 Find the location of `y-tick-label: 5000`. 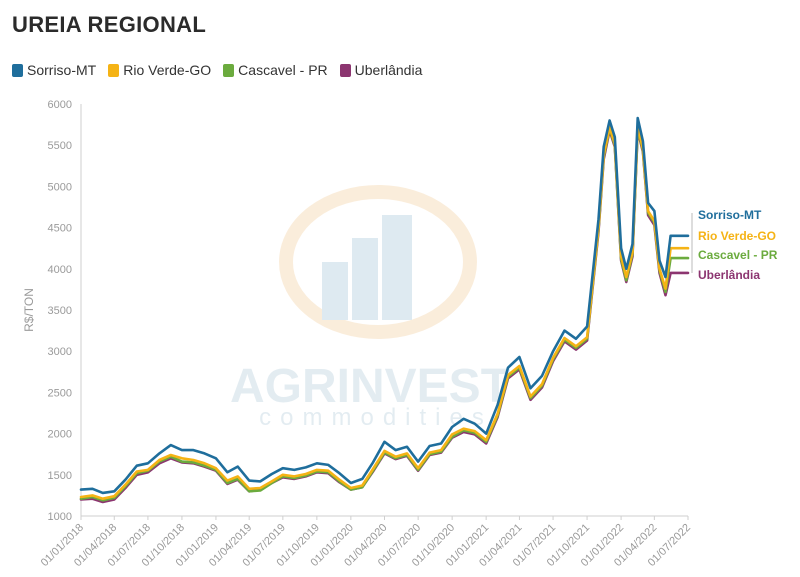

y-tick-label: 5000 is located at coordinates (60, 187).